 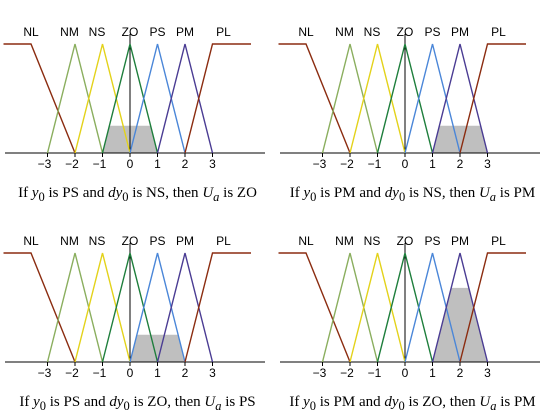 What do you see at coordinates (137, 194) in the screenshot?
I see `rule-caption-1: If y0 is PS and dy0 is NS, then Ua is ZO` at bounding box center [137, 194].